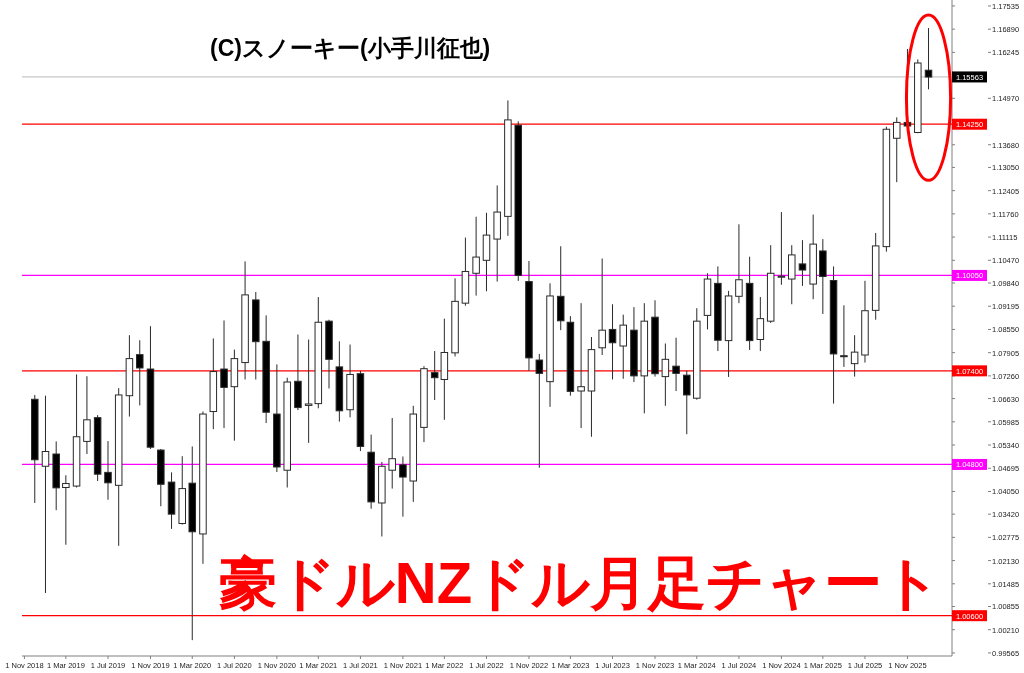 The height and width of the screenshot is (673, 1024). Describe the element at coordinates (350, 48) in the screenshot. I see `annotation: (C)スノーキー(小手川征也)` at that location.